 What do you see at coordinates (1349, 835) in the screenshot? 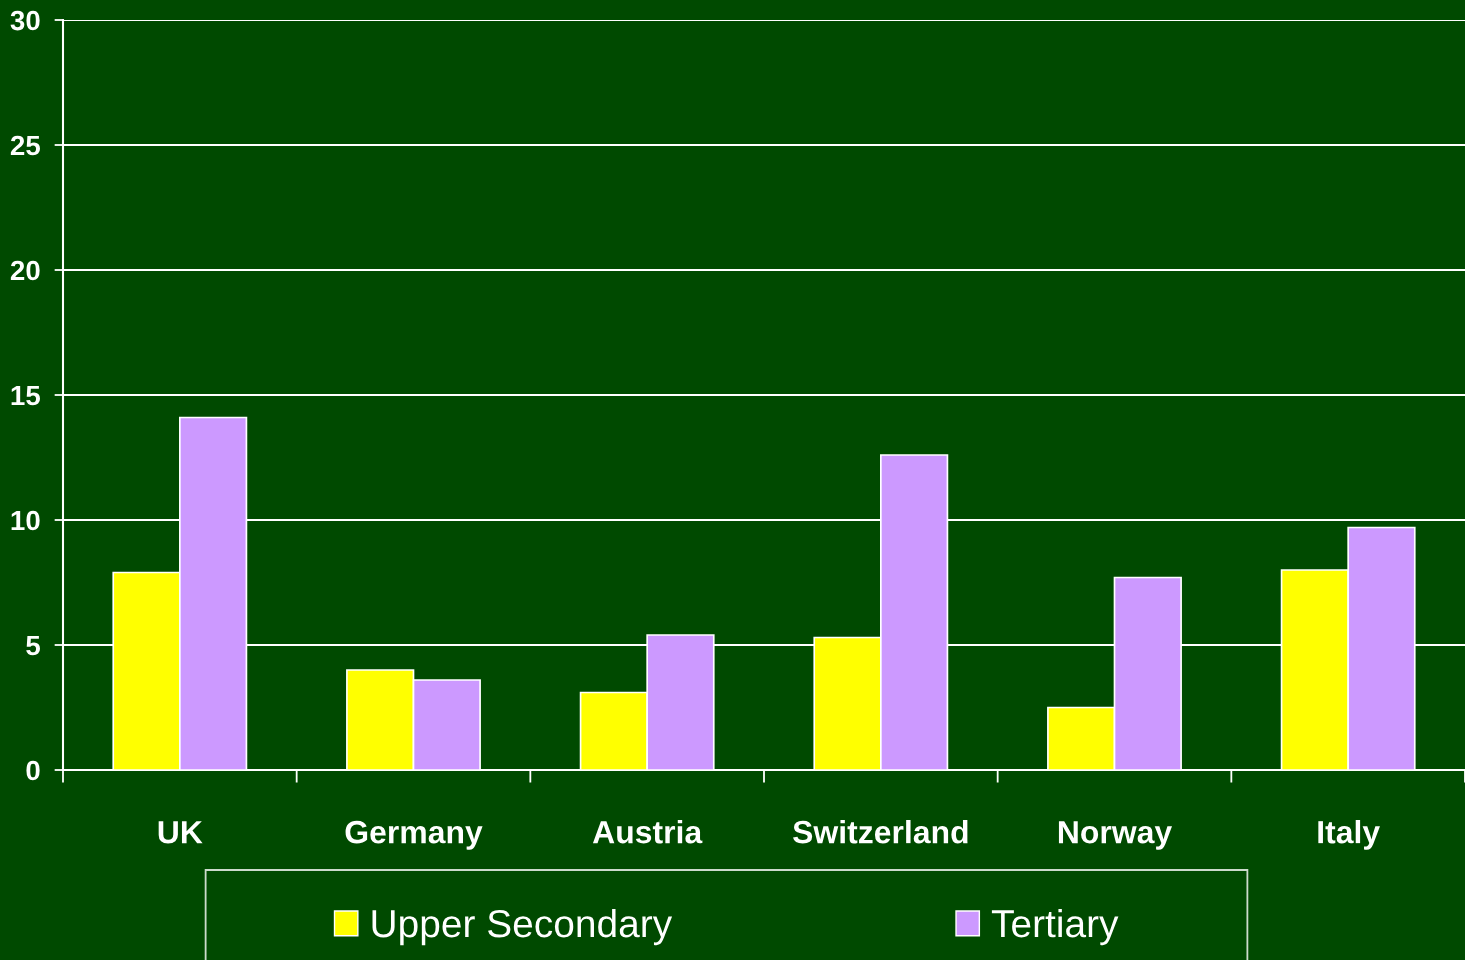
I see `x-tick-label: Italy` at bounding box center [1349, 835].